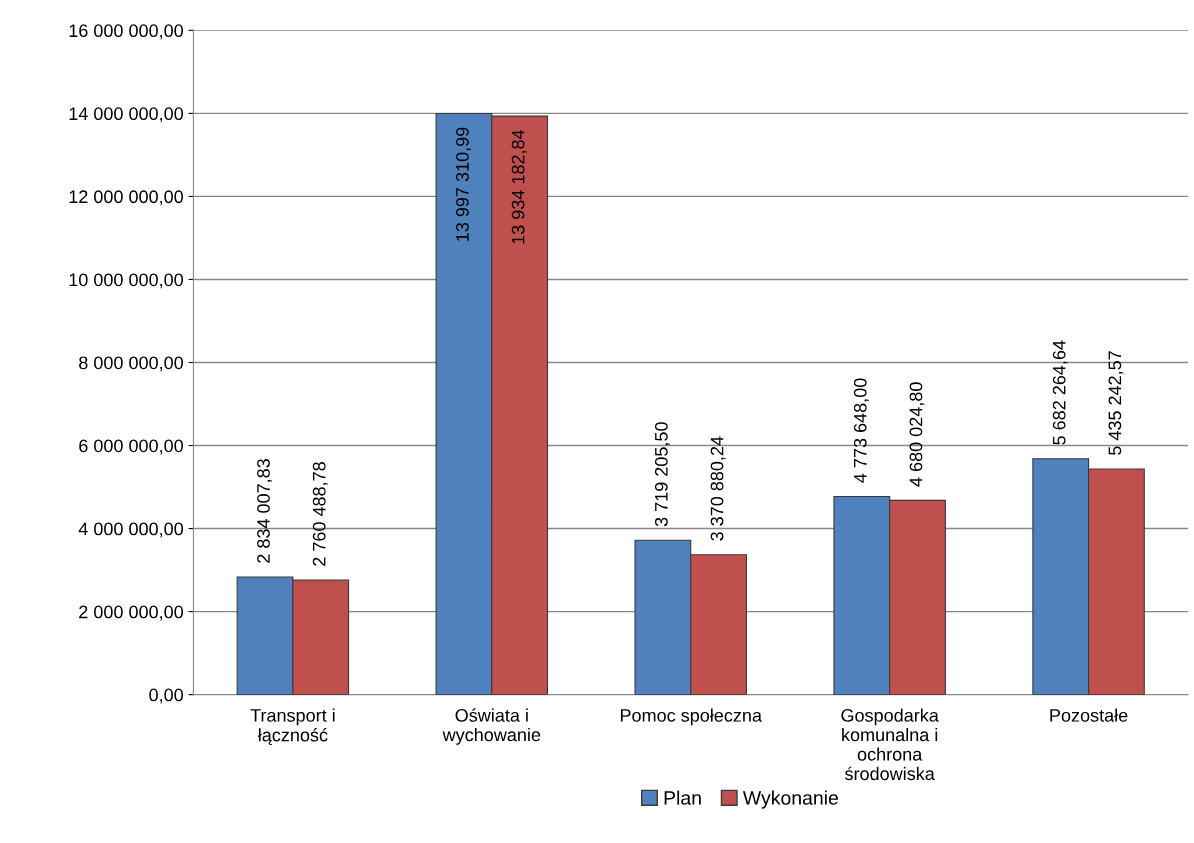  What do you see at coordinates (1116, 403) in the screenshot?
I see `data-label: 5 435 242,57` at bounding box center [1116, 403].